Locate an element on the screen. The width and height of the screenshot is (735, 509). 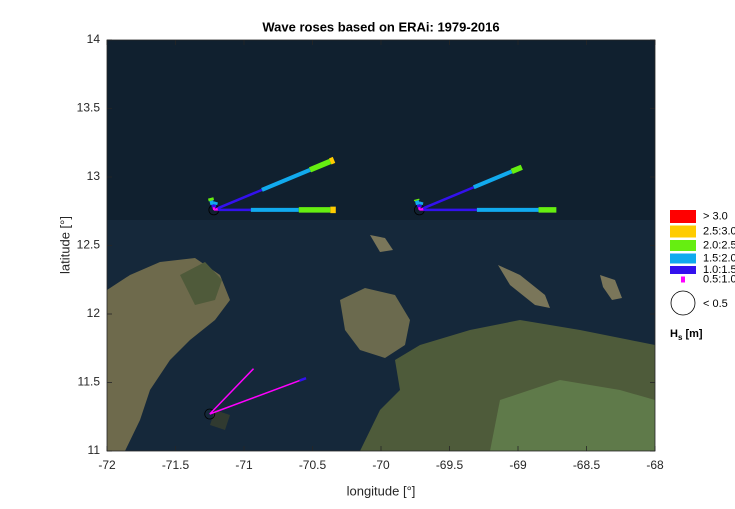
x-tick-label: -71 is located at coordinates (244, 465).